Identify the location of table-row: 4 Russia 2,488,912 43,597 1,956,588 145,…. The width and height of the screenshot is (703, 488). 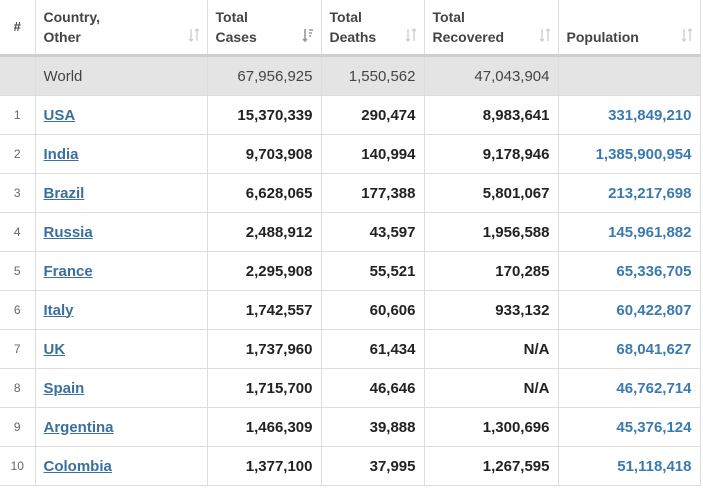
(350, 232).